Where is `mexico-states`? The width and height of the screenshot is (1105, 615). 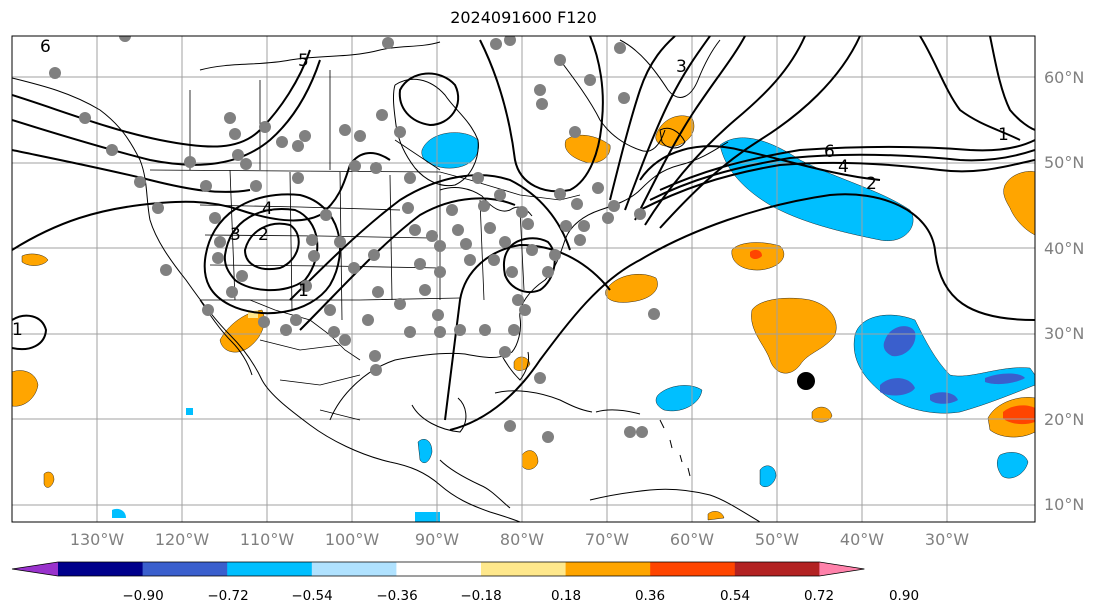 mexico-states is located at coordinates (310, 380).